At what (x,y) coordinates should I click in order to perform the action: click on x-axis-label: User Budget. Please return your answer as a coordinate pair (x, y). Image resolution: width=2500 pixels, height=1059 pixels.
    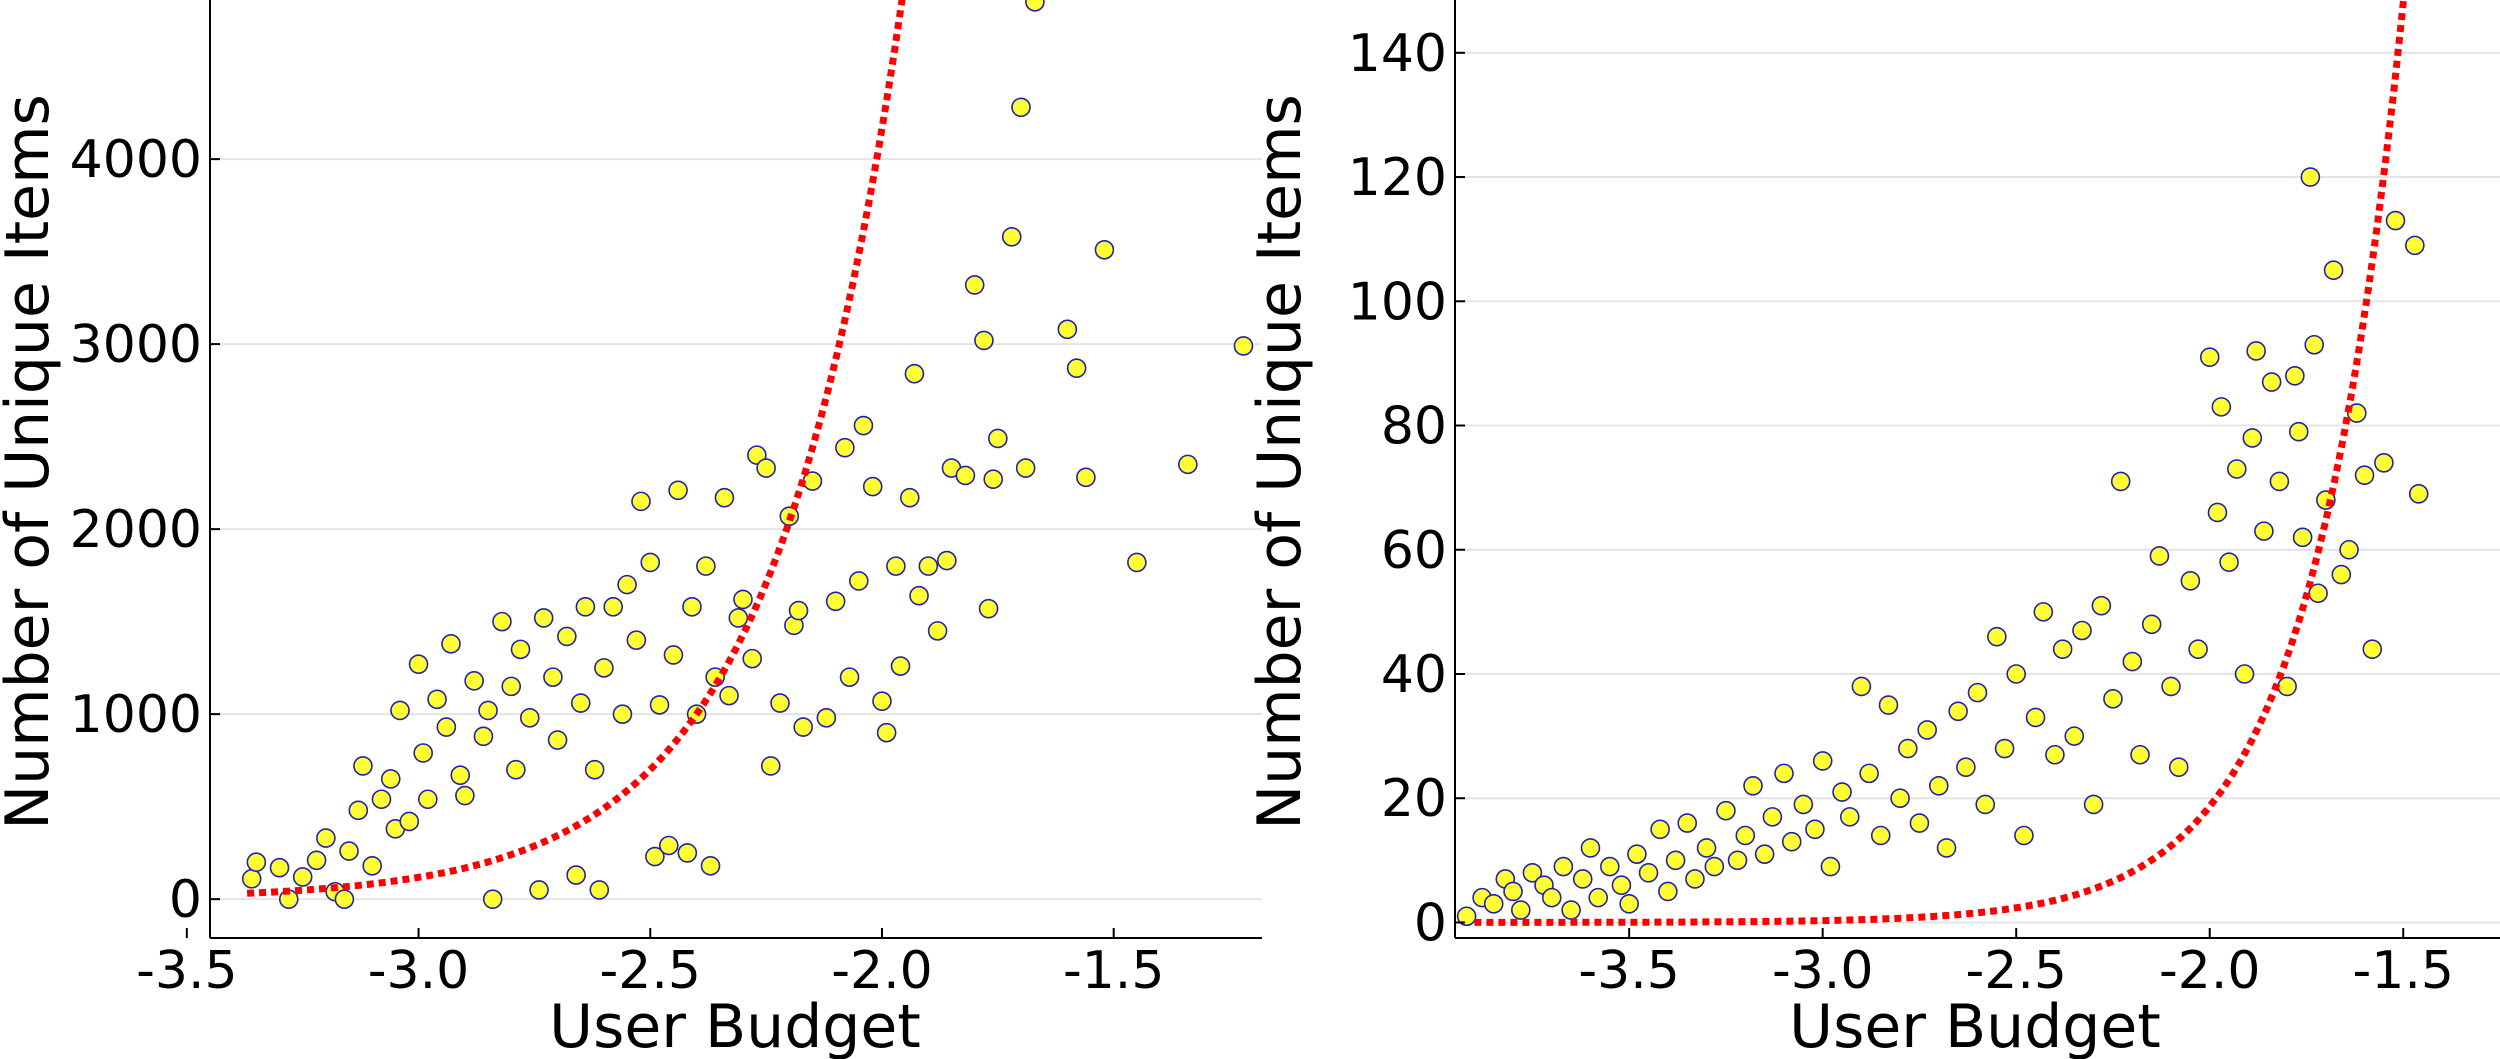
    Looking at the image, I should click on (1975, 1025).